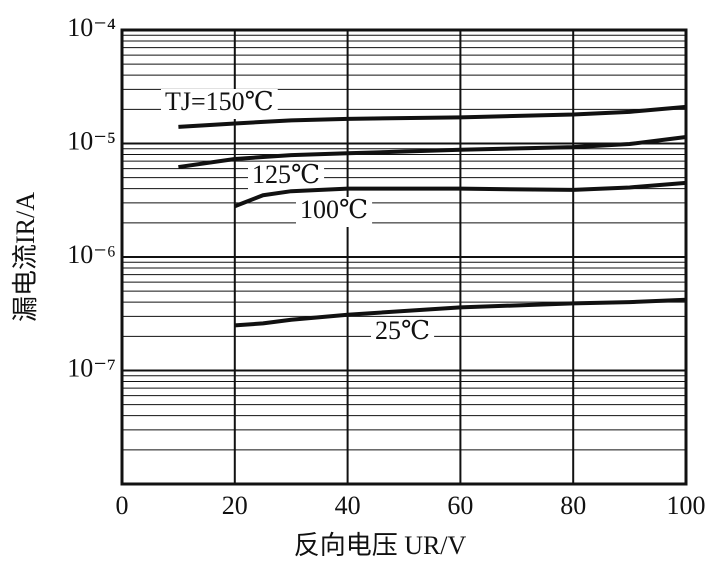  What do you see at coordinates (402, 330) in the screenshot?
I see `series-label: 25℃` at bounding box center [402, 330].